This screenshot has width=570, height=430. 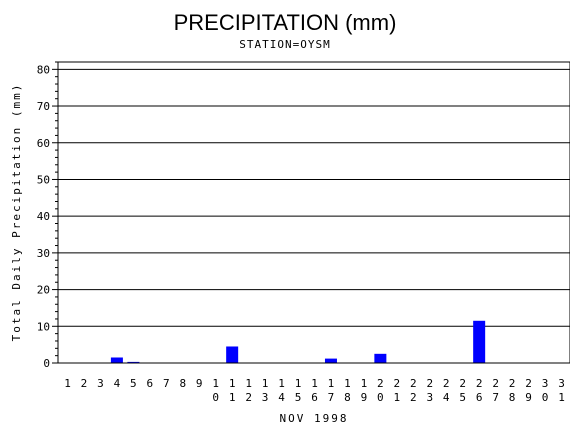 I want to click on y-axis-label: Total Daily Precipitation (mm), so click(x=16, y=212).